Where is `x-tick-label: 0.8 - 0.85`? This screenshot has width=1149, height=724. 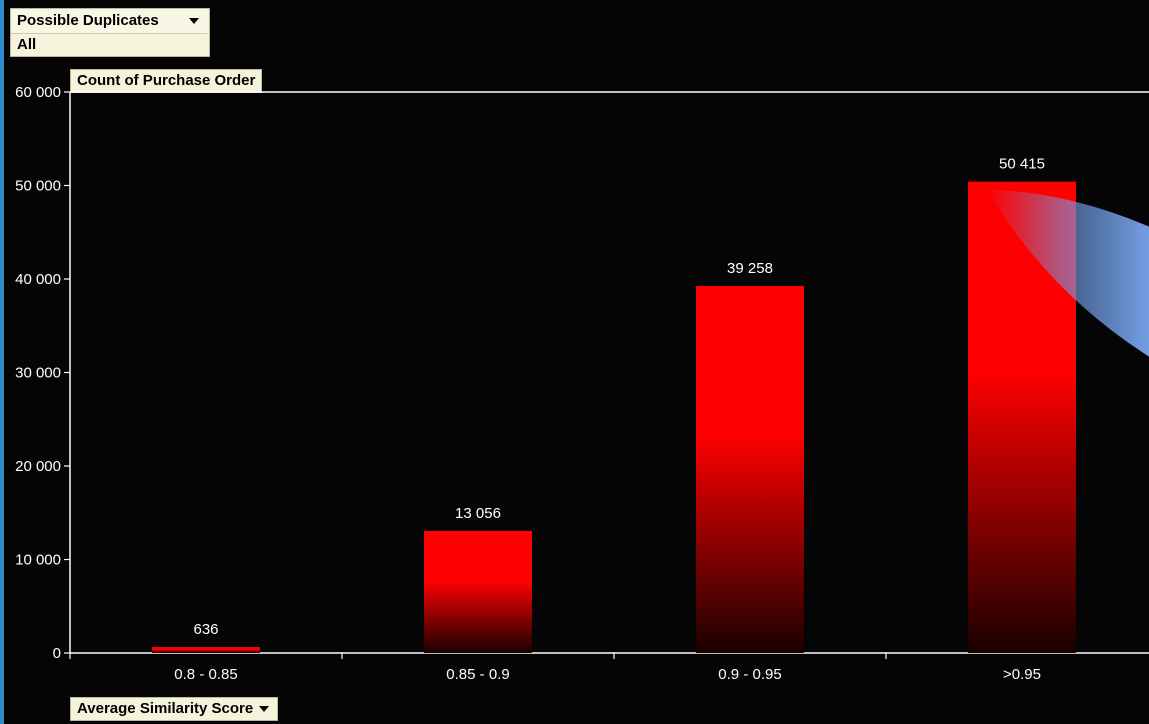 x-tick-label: 0.8 - 0.85 is located at coordinates (205, 674).